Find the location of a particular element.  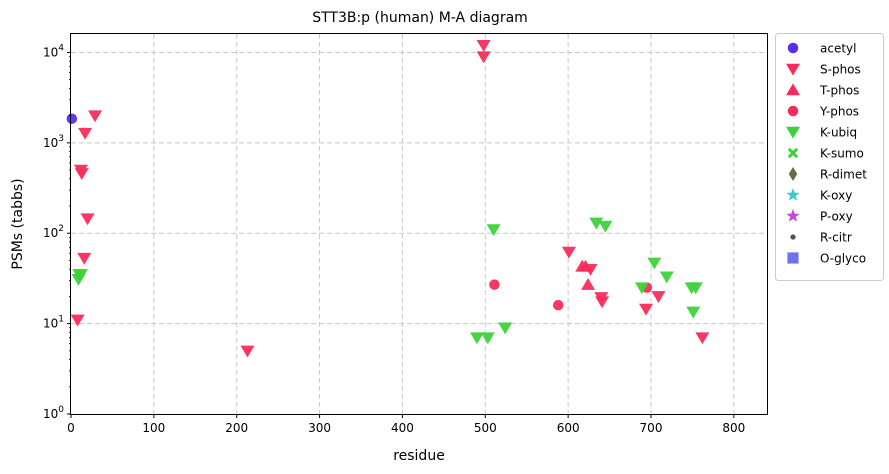

legend-marker-p-oxy is located at coordinates (793, 215).